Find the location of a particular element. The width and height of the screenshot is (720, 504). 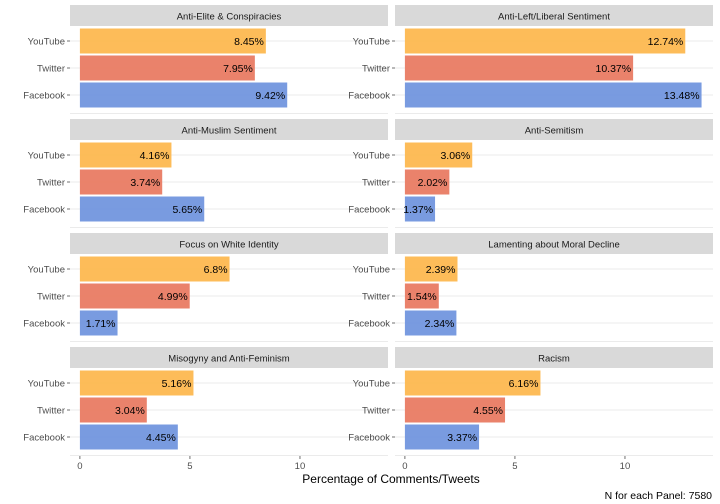

bar-value-label: 5.65% is located at coordinates (187, 210).